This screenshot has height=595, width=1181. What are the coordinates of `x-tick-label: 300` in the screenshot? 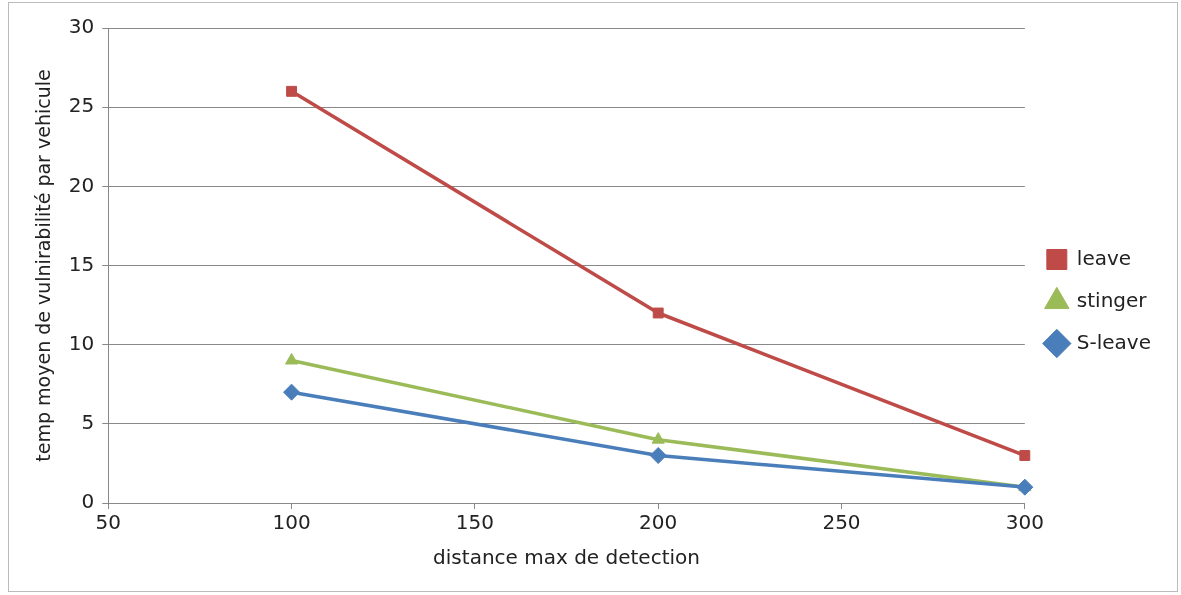 It's located at (1024, 522).